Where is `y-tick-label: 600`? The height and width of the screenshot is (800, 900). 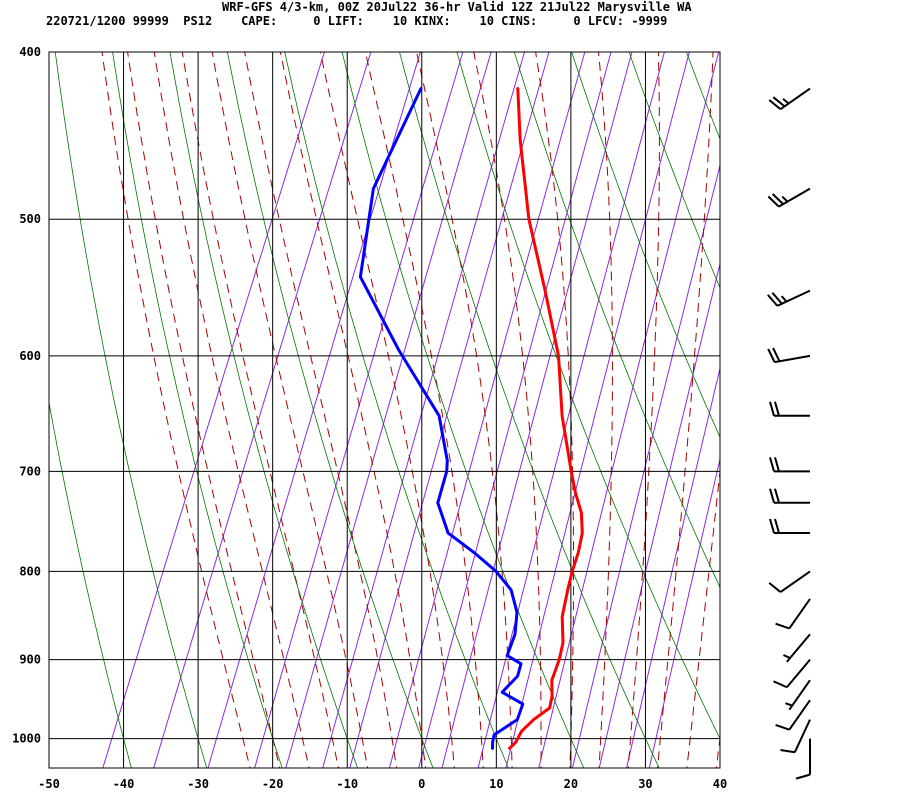
y-tick-label: 600 is located at coordinates (30, 356).